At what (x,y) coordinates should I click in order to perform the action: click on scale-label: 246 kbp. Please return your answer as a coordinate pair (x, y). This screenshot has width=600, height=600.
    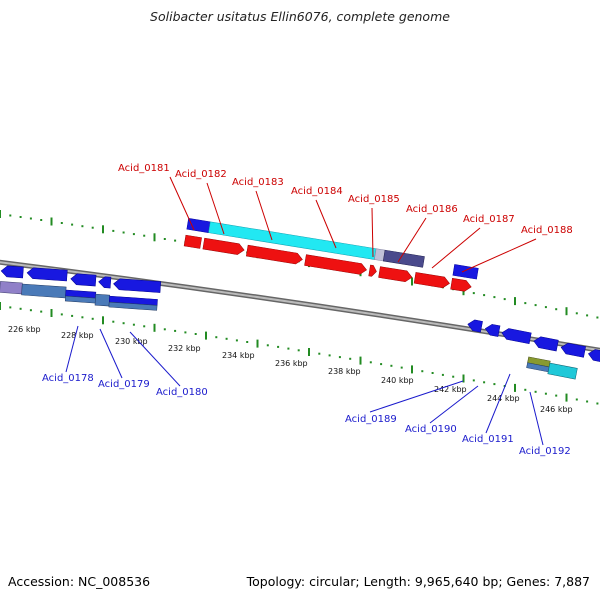
    Looking at the image, I should click on (556, 409).